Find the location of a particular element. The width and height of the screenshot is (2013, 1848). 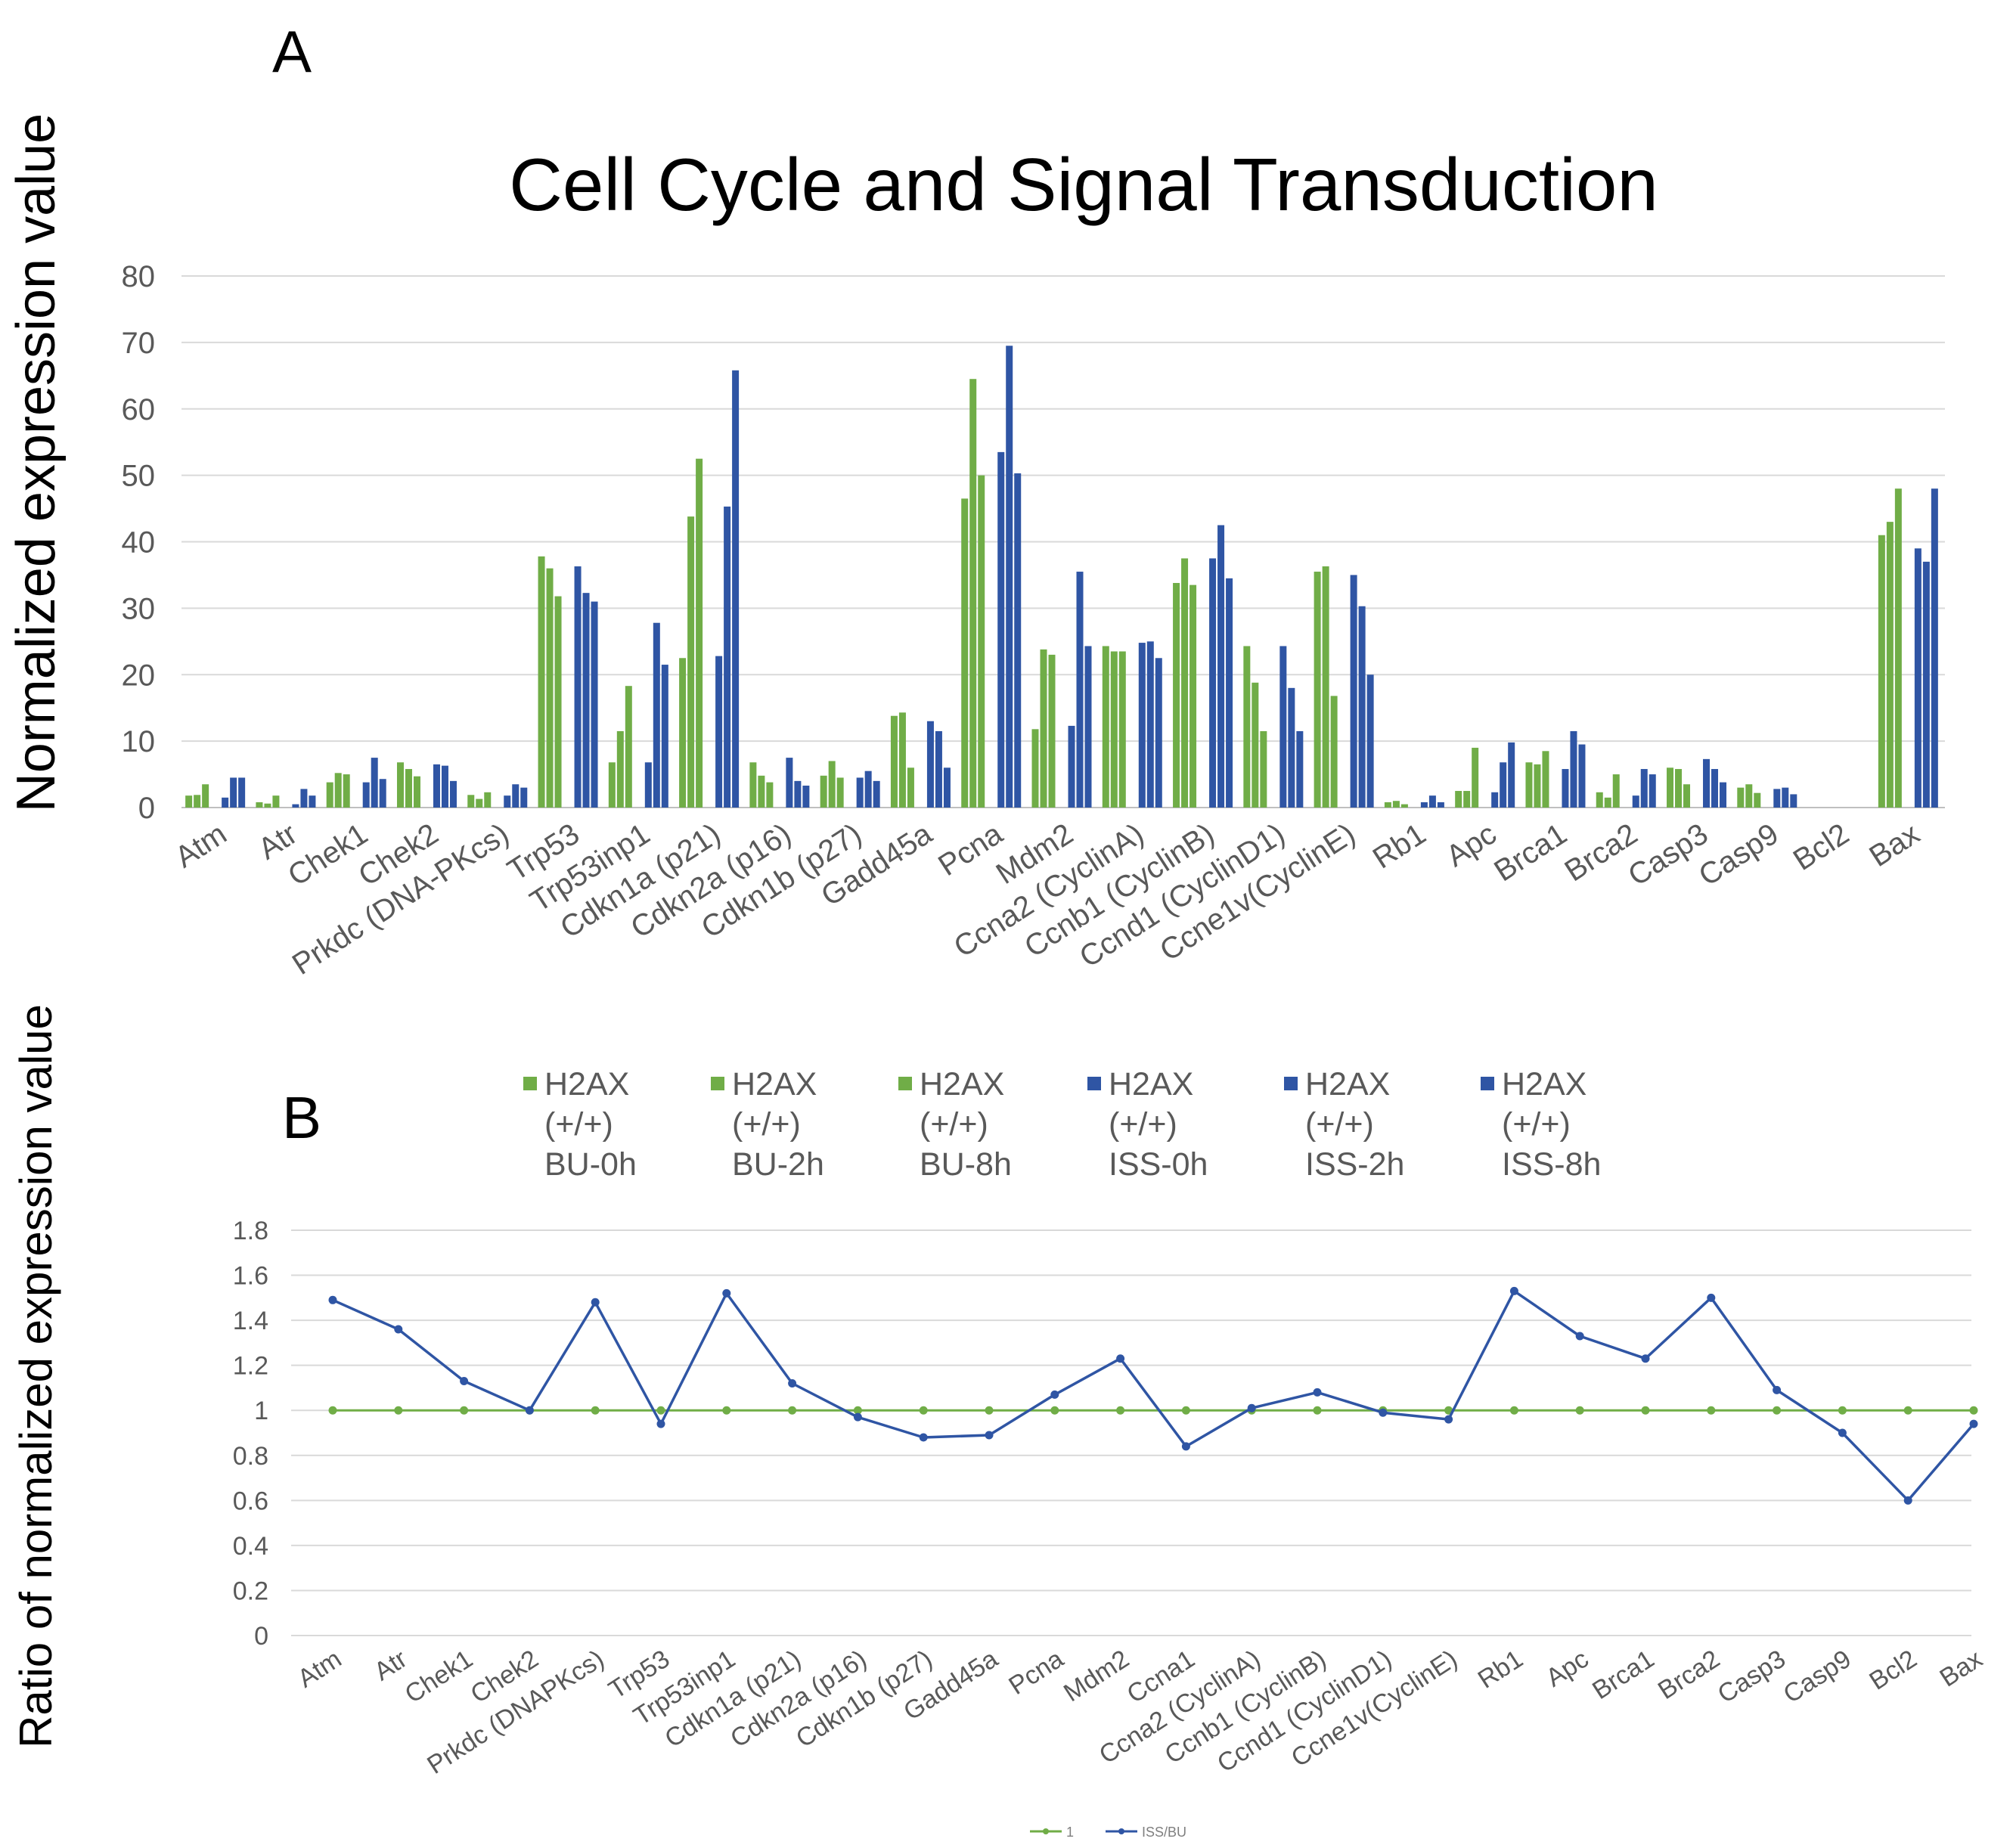

bar-ccnb1-cyclinb-s4 is located at coordinates (1213, 683).